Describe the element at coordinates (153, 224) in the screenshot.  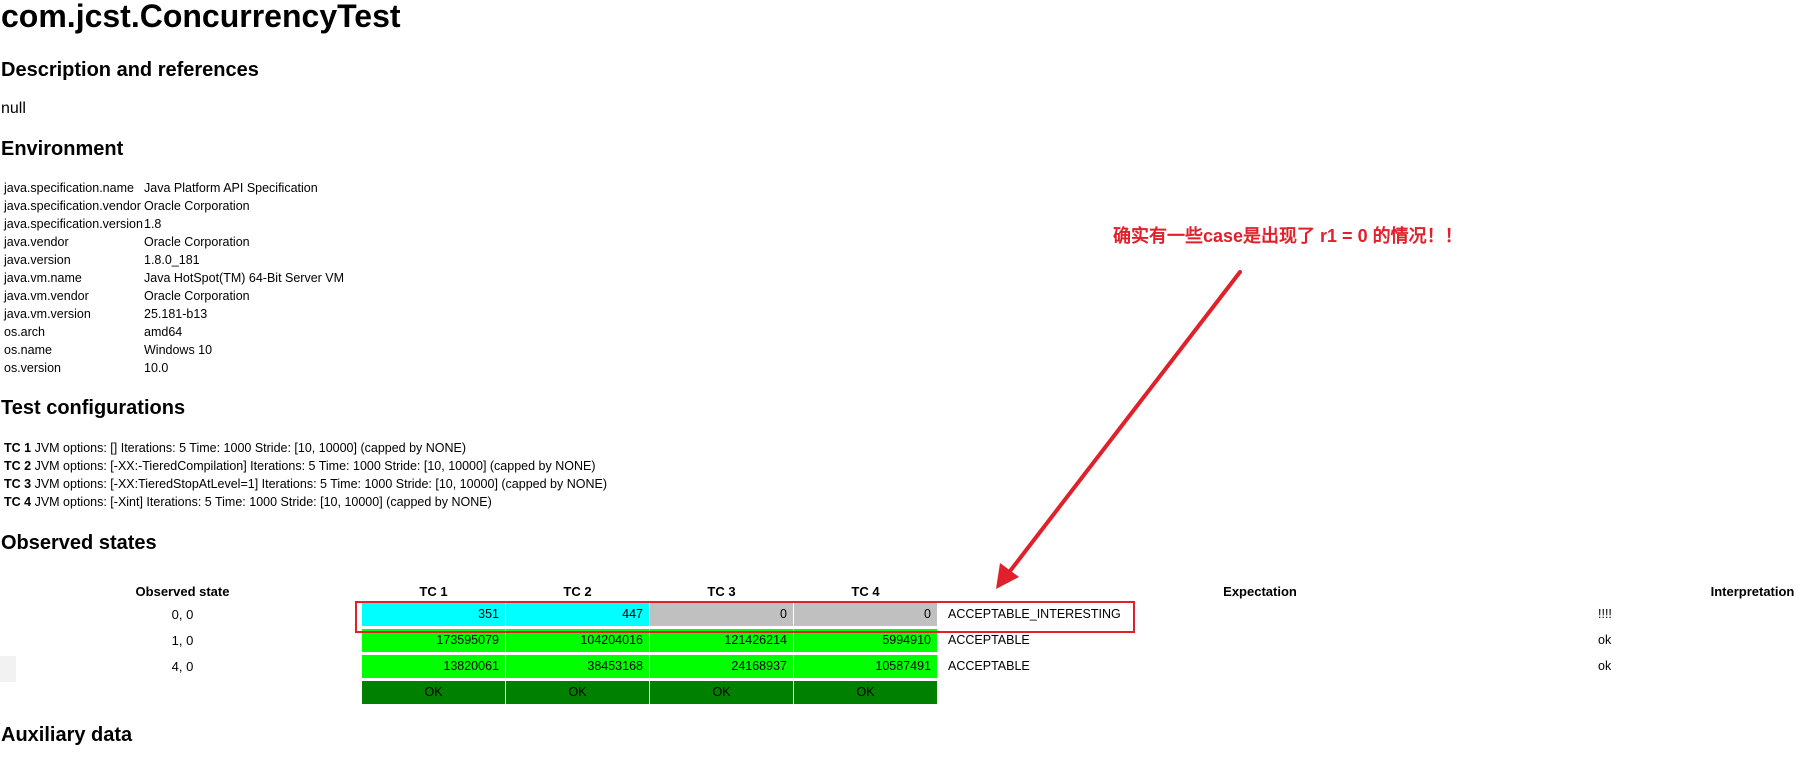
I see `env-value: 1.8` at that location.